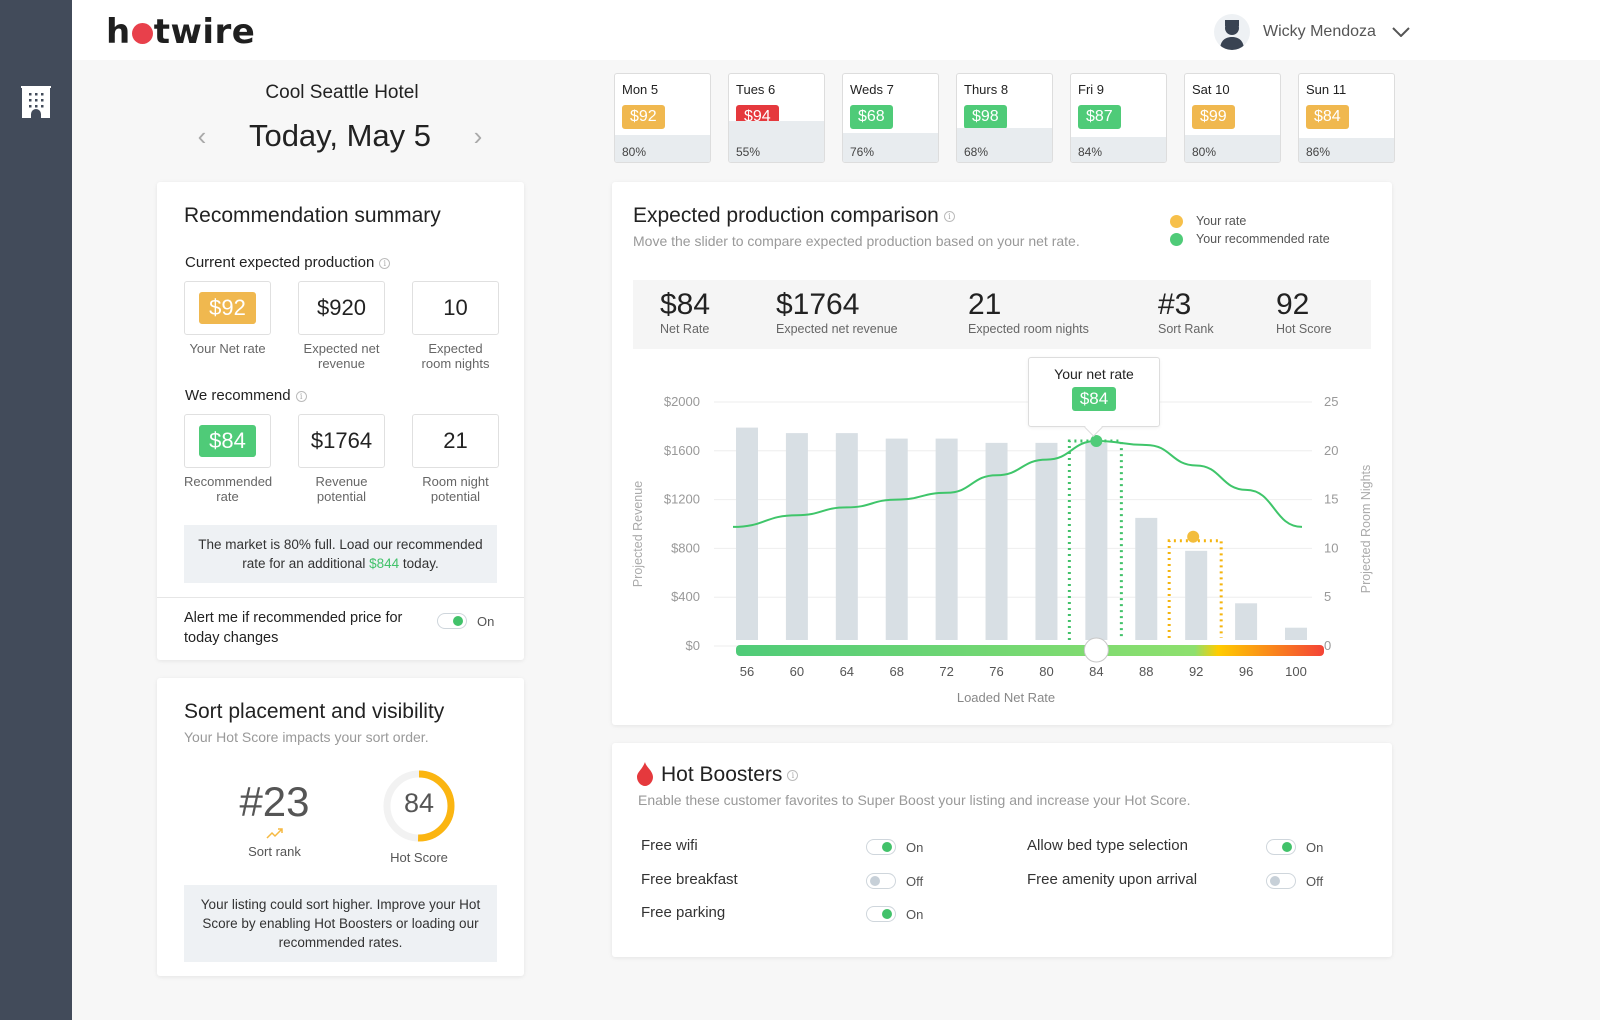  What do you see at coordinates (1327, 645) in the screenshot?
I see `y2-tick-label: 0` at bounding box center [1327, 645].